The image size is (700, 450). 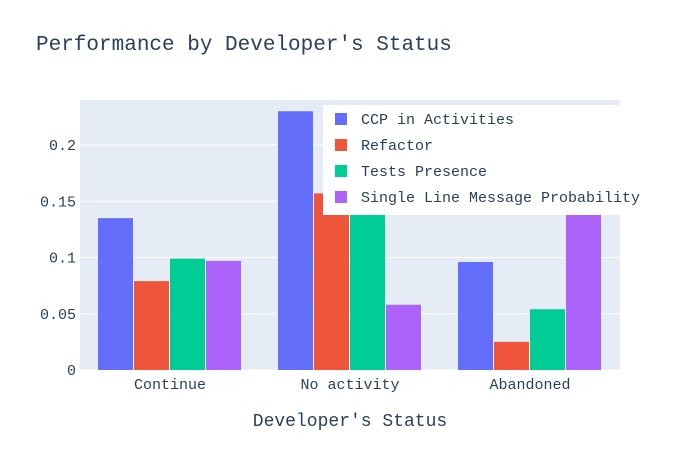 What do you see at coordinates (58, 202) in the screenshot?
I see `y-tick-label: 0.15` at bounding box center [58, 202].